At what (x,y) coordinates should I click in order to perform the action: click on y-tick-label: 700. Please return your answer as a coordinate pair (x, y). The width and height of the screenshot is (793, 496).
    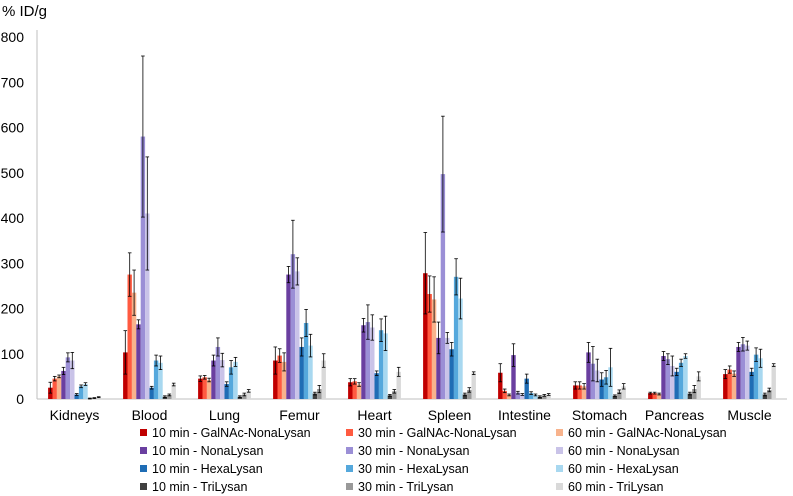
    Looking at the image, I should click on (13, 82).